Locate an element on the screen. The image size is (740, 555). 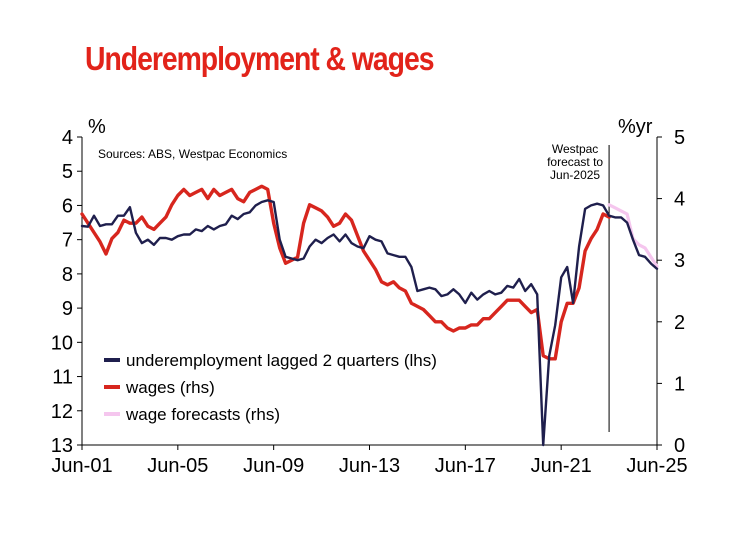
x-tick-label: Jun-01 is located at coordinates (81, 466).